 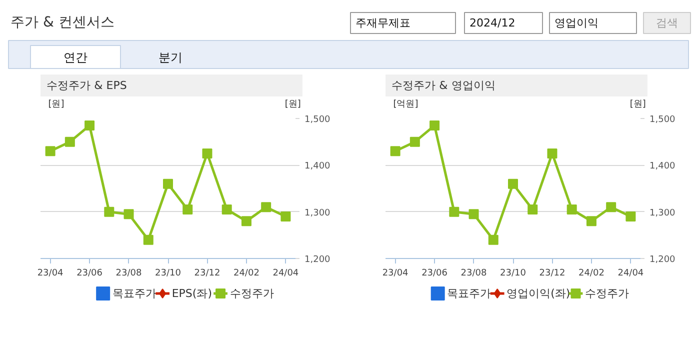 What do you see at coordinates (667, 23) in the screenshot?
I see `text: 검색` at bounding box center [667, 23].